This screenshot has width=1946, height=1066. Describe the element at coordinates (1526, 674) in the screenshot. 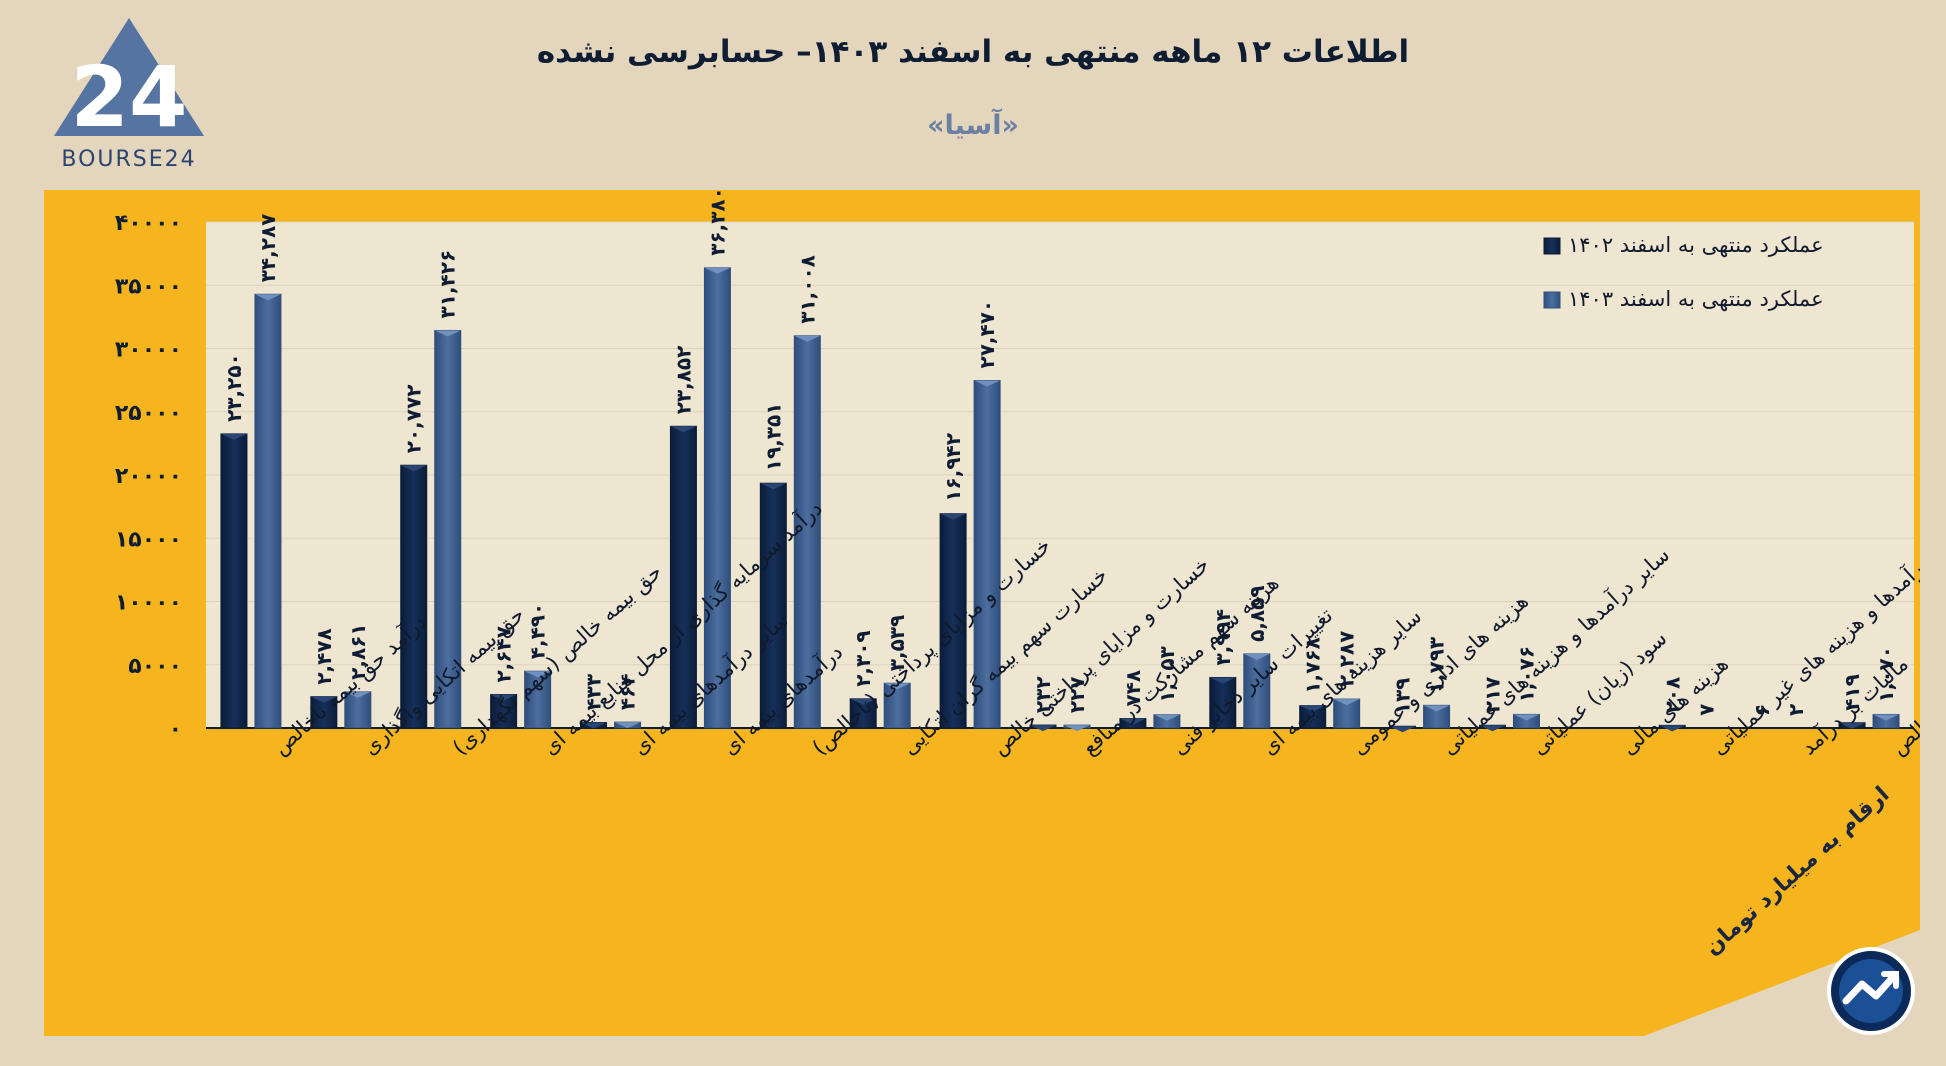

I see `data-label: ۱,۰۷۶` at that location.